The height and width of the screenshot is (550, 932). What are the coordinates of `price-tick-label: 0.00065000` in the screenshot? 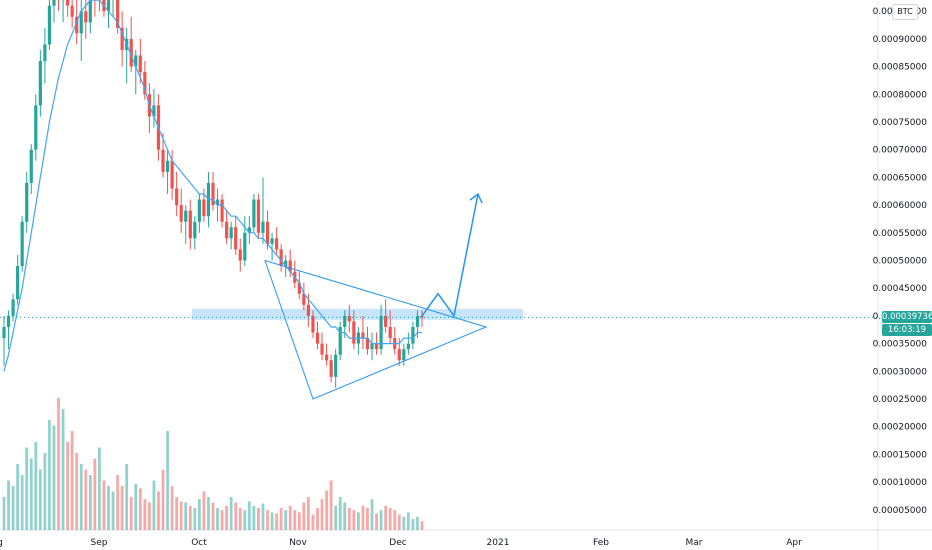 It's located at (900, 178).